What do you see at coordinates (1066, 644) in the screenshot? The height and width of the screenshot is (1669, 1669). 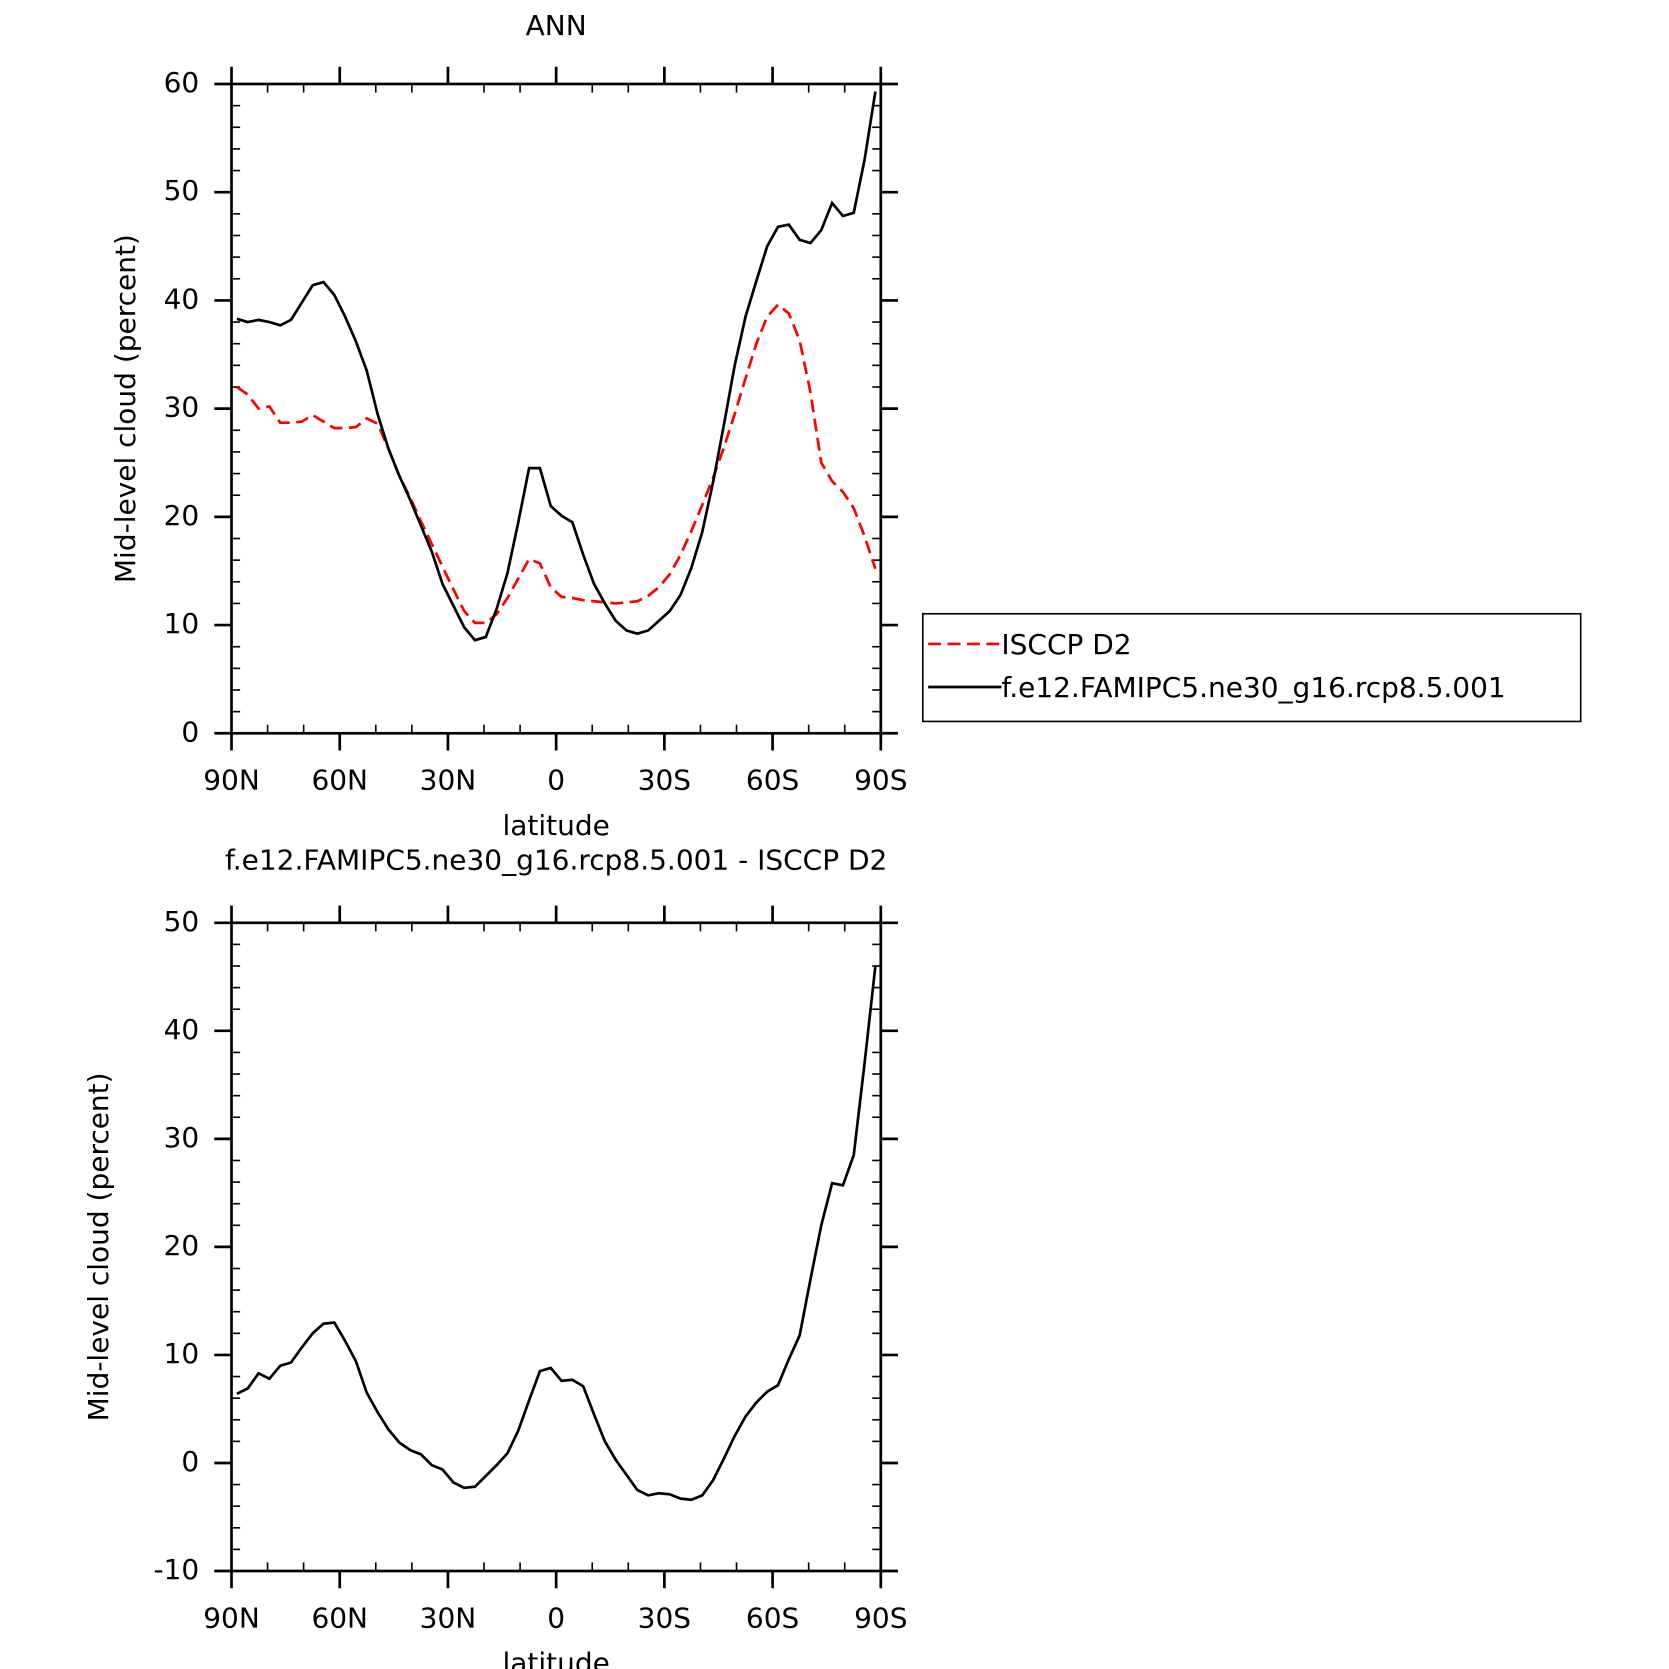 I see `legend-label: ISCCP D2` at bounding box center [1066, 644].